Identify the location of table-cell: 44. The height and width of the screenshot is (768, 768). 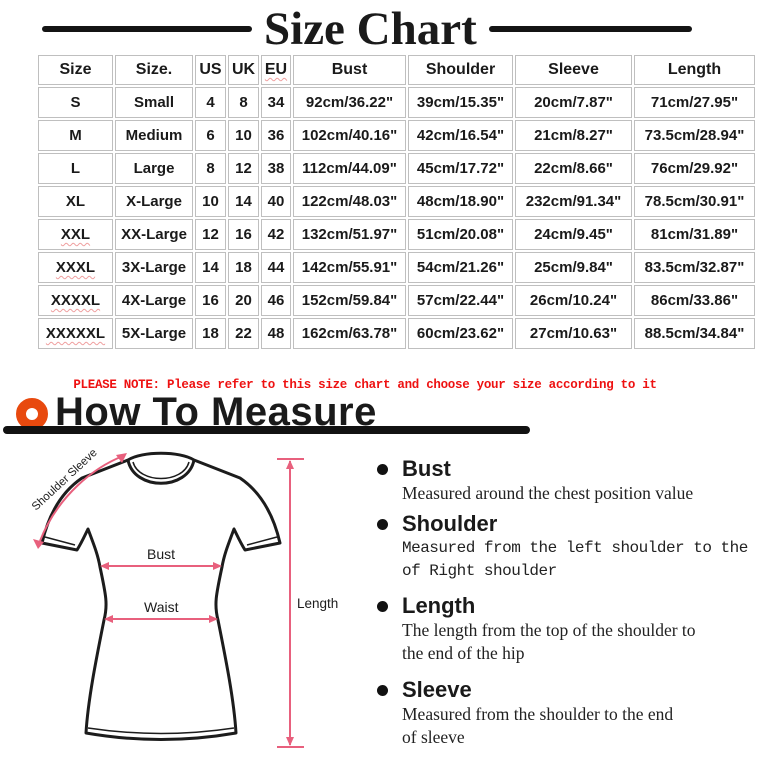
(276, 267).